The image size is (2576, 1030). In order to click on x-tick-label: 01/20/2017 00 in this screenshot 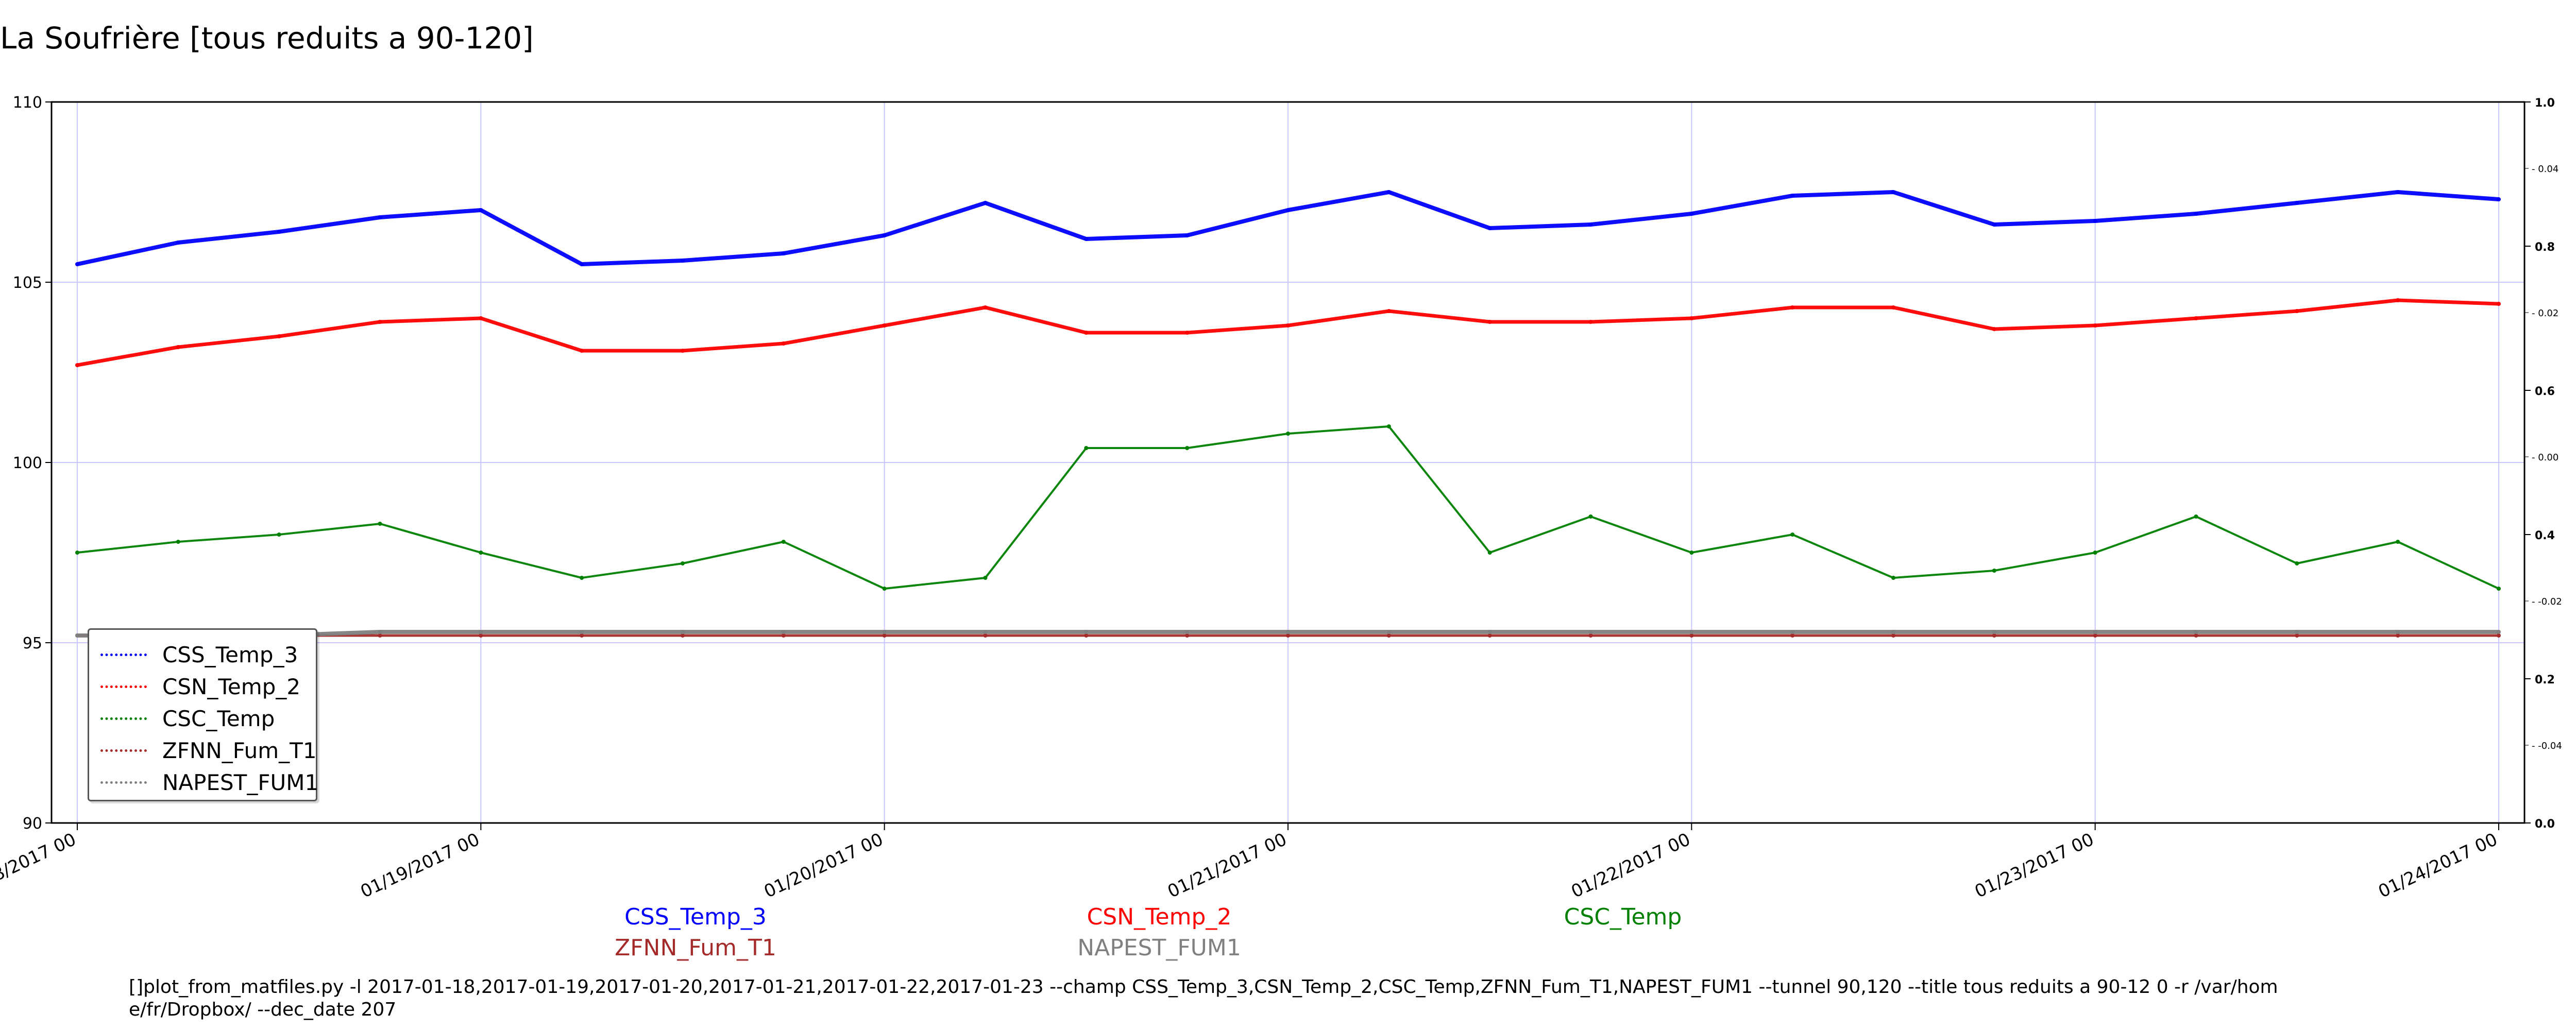, I will do `click(824, 865)`.